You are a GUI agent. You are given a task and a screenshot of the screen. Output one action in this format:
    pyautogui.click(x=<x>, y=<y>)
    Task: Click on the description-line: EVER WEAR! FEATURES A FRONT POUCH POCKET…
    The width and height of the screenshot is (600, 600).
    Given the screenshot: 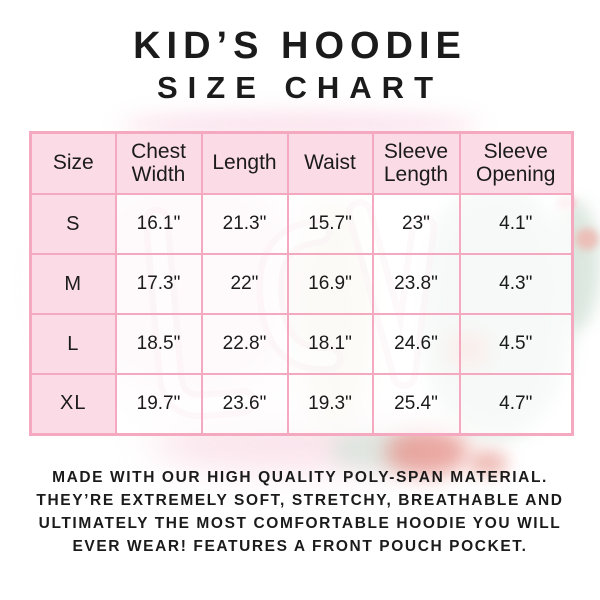 What is the action you would take?
    pyautogui.click(x=300, y=546)
    